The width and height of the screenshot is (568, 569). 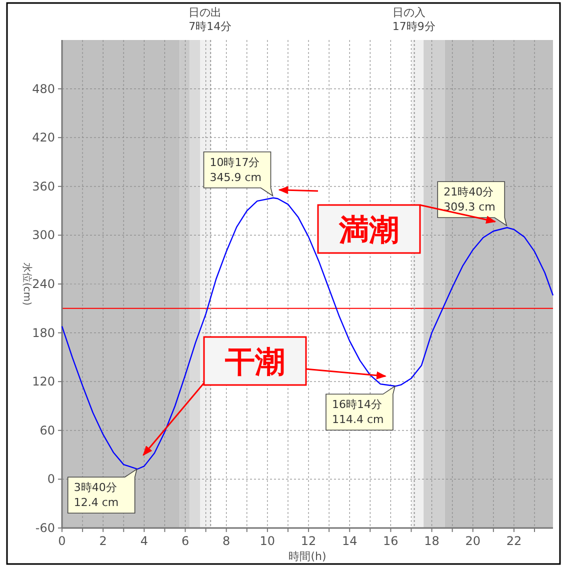 I want to click on x-tick-label: 8, so click(x=226, y=541).